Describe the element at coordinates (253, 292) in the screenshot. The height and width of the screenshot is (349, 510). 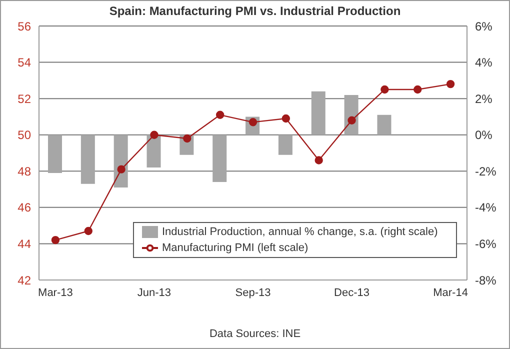
I see `x-tick-label: Sep-13` at that location.